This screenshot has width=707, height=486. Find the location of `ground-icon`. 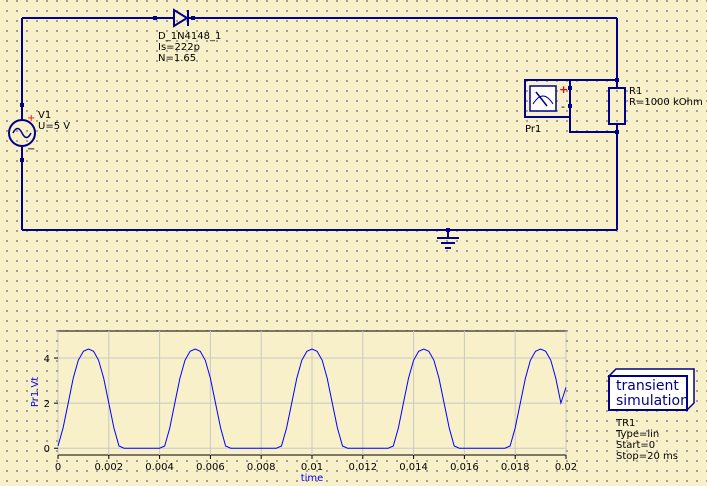

ground-icon is located at coordinates (448, 243).